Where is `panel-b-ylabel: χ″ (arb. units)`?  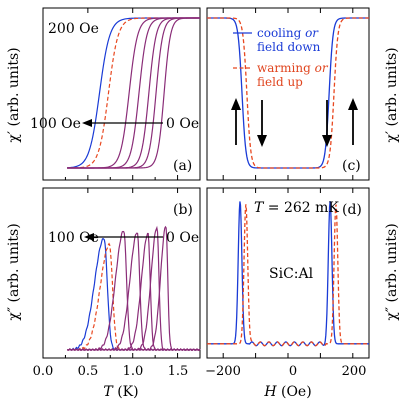 panel-b-ylabel: χ″ (arb. units) is located at coordinates (14, 271).